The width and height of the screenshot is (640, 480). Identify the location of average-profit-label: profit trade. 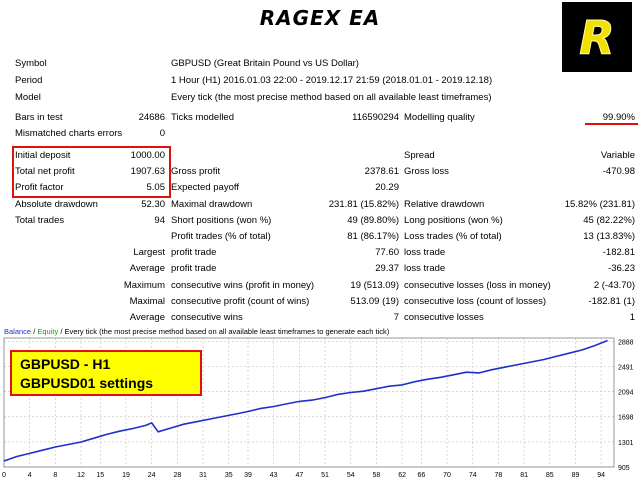
(194, 268).